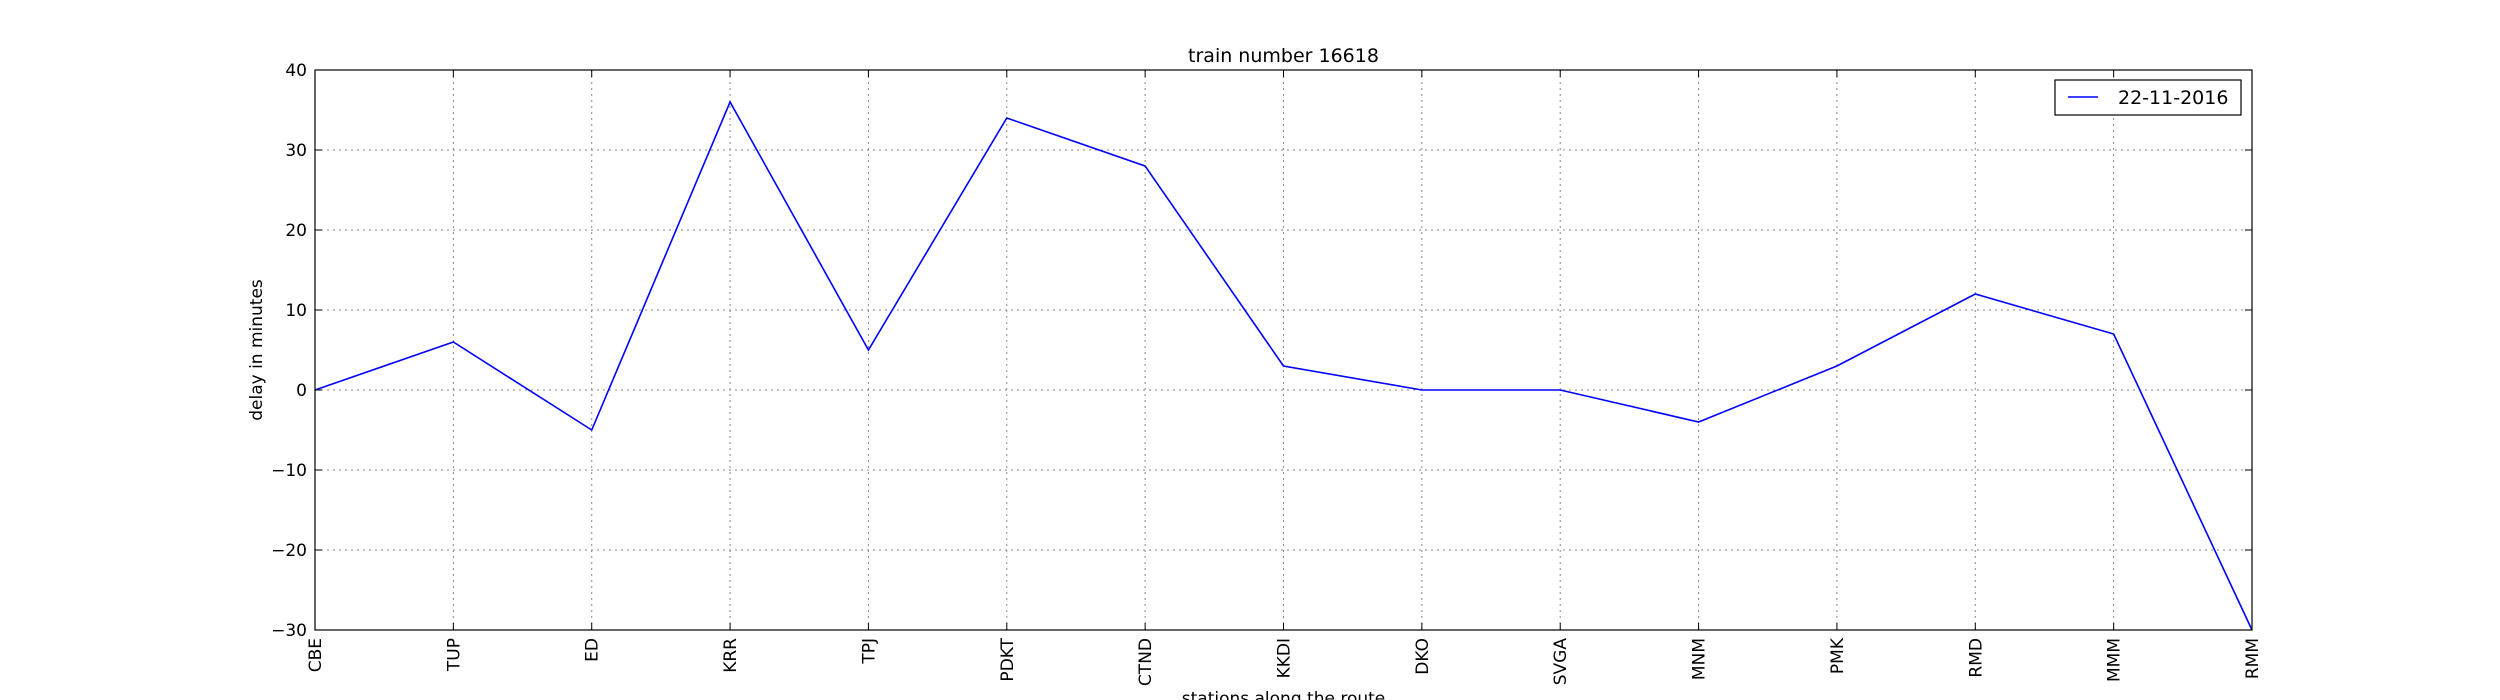  Describe the element at coordinates (731, 655) in the screenshot. I see `x-tick-label: KRR` at that location.